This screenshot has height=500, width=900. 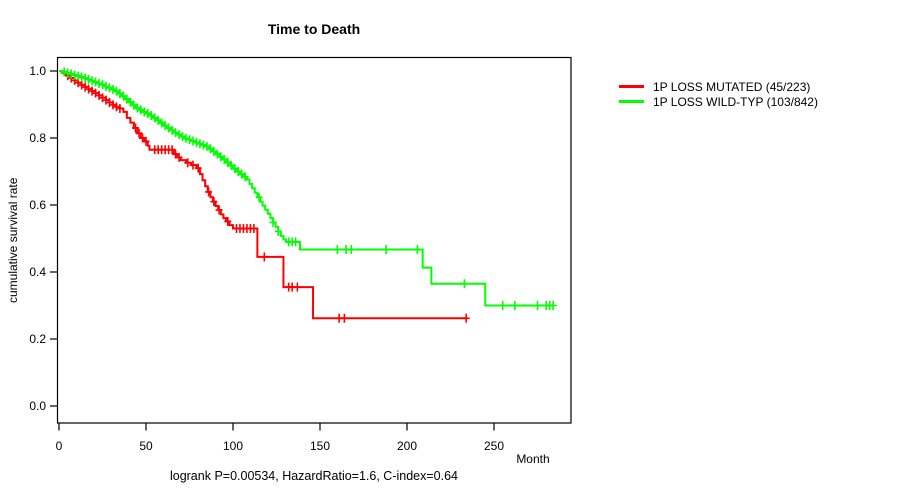 I want to click on x-tick-label: 250, so click(x=494, y=446).